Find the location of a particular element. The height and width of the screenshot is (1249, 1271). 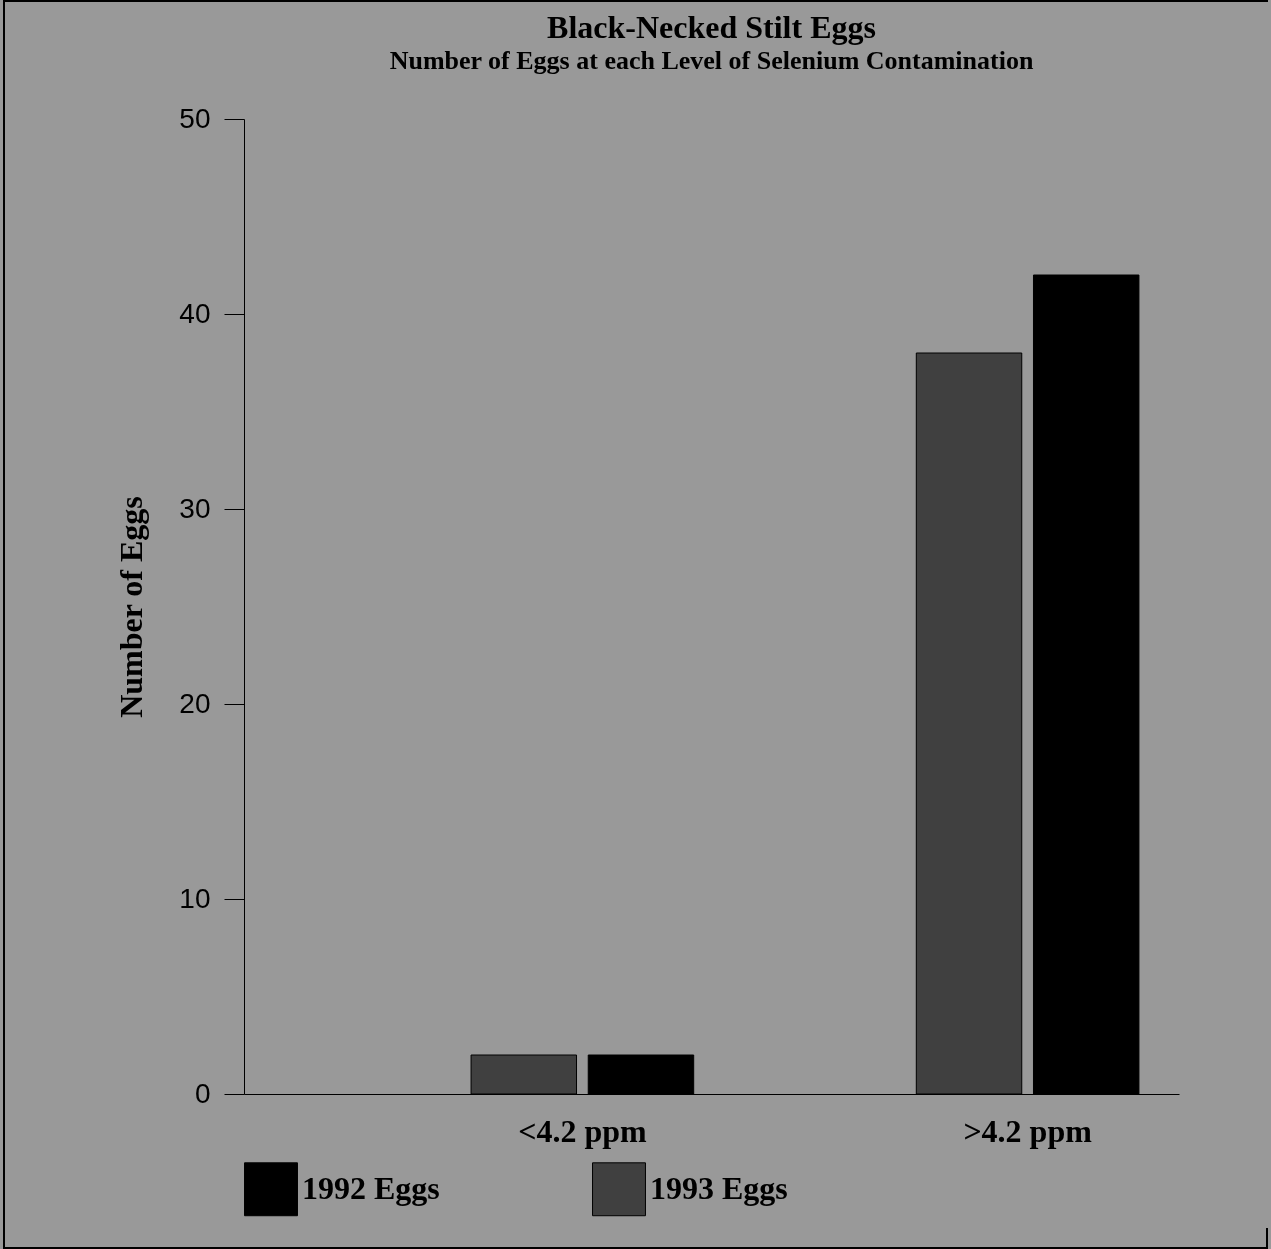

y-tick-label: 10 is located at coordinates (195, 898).